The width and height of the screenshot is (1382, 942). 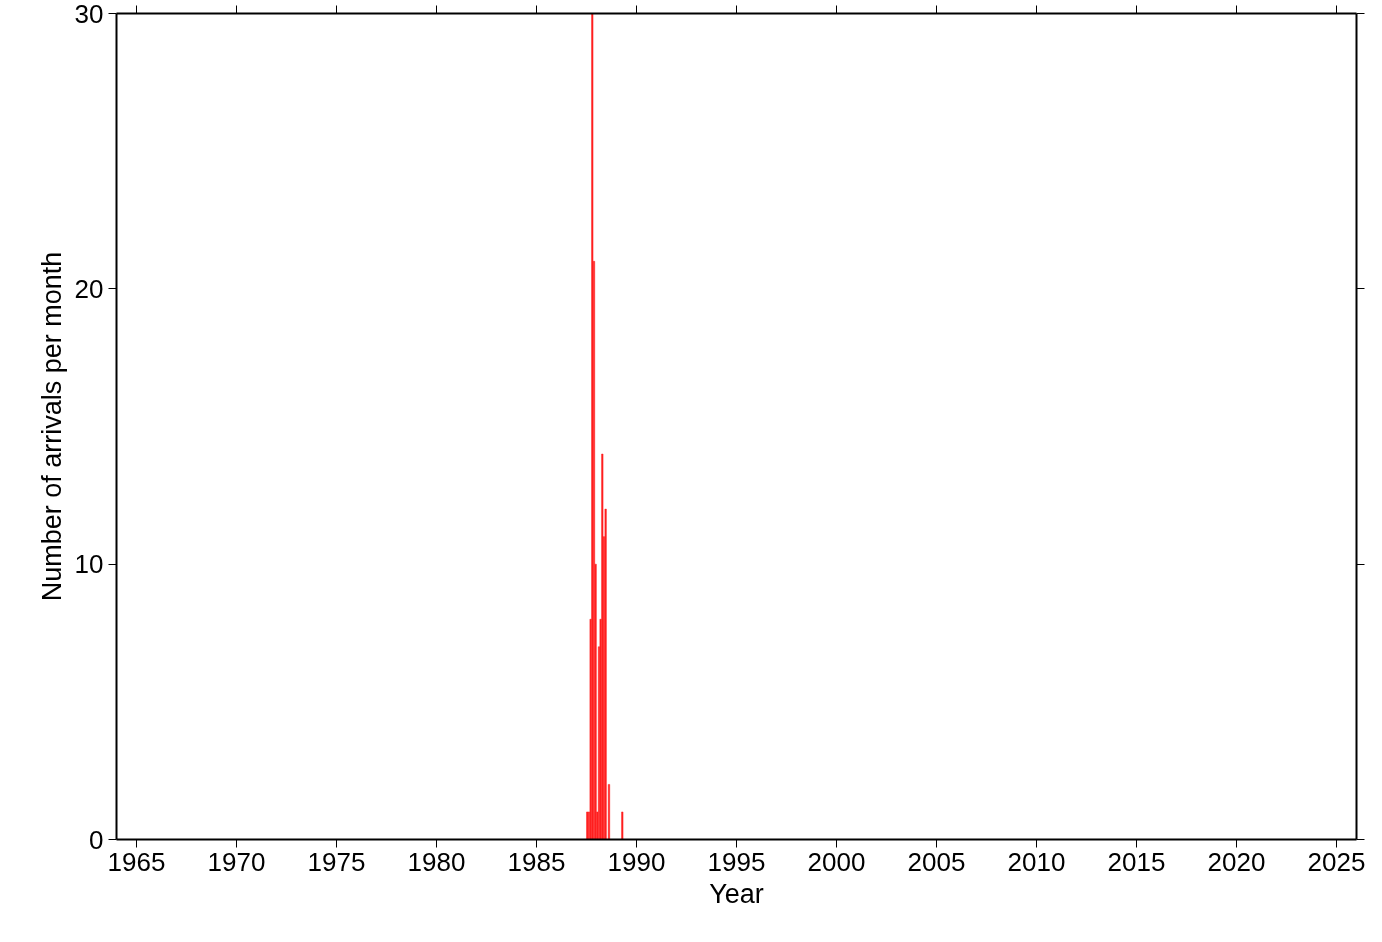 What do you see at coordinates (736, 861) in the screenshot?
I see `x-tick-label: 1995` at bounding box center [736, 861].